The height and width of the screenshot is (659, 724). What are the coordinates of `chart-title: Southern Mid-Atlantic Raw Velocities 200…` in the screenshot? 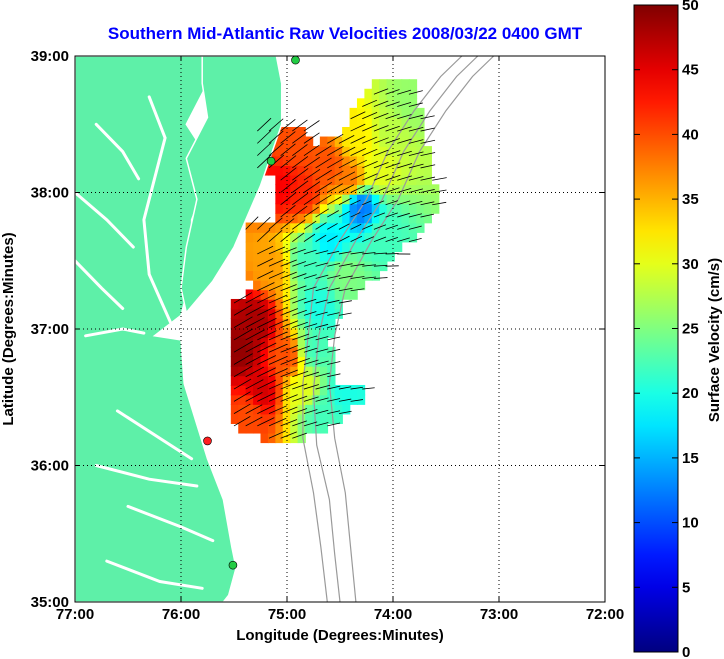 It's located at (345, 33).